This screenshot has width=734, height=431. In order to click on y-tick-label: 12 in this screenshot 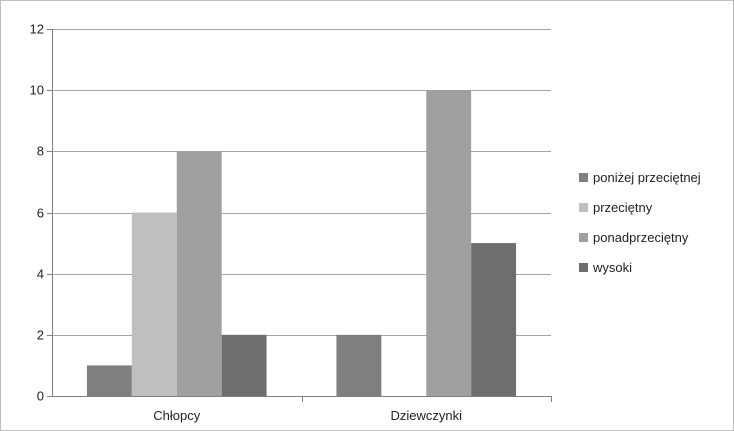, I will do `click(37, 29)`.